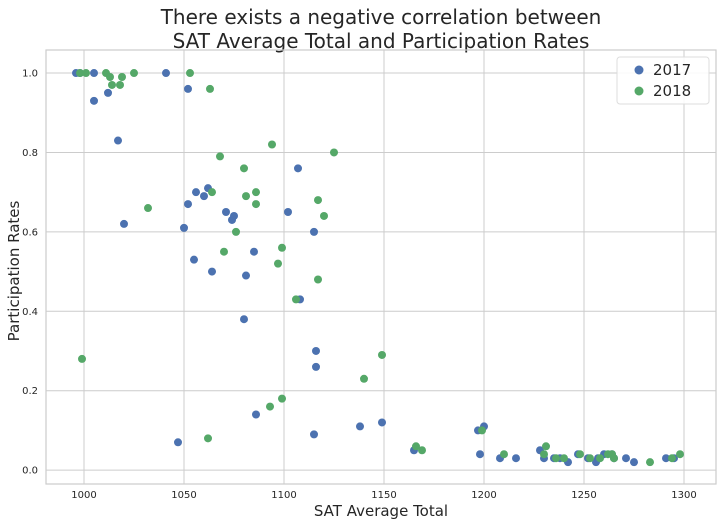  I want to click on y-tick-label: 0.8, so click(30, 153).